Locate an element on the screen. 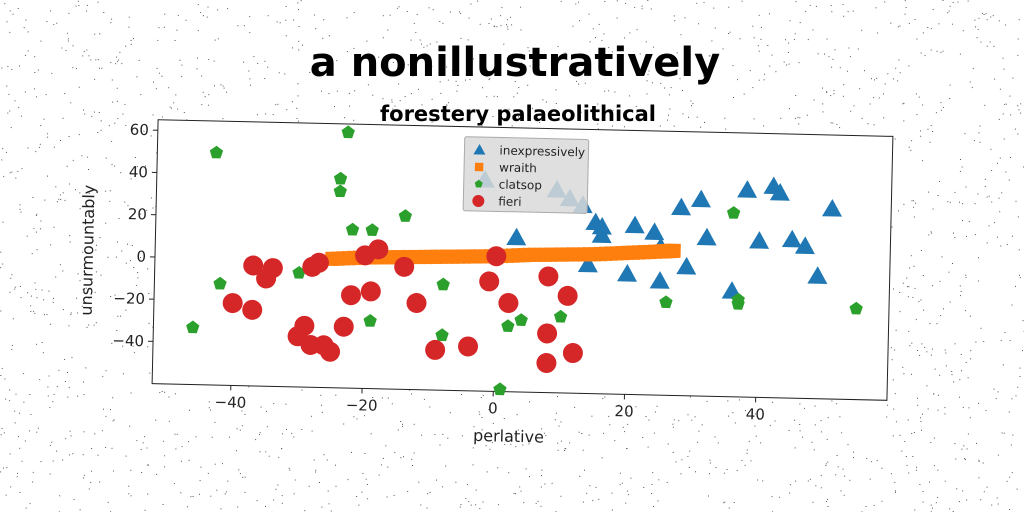 This screenshot has height=512, width=1024. data-point-inexpressively is located at coordinates (634, 224).